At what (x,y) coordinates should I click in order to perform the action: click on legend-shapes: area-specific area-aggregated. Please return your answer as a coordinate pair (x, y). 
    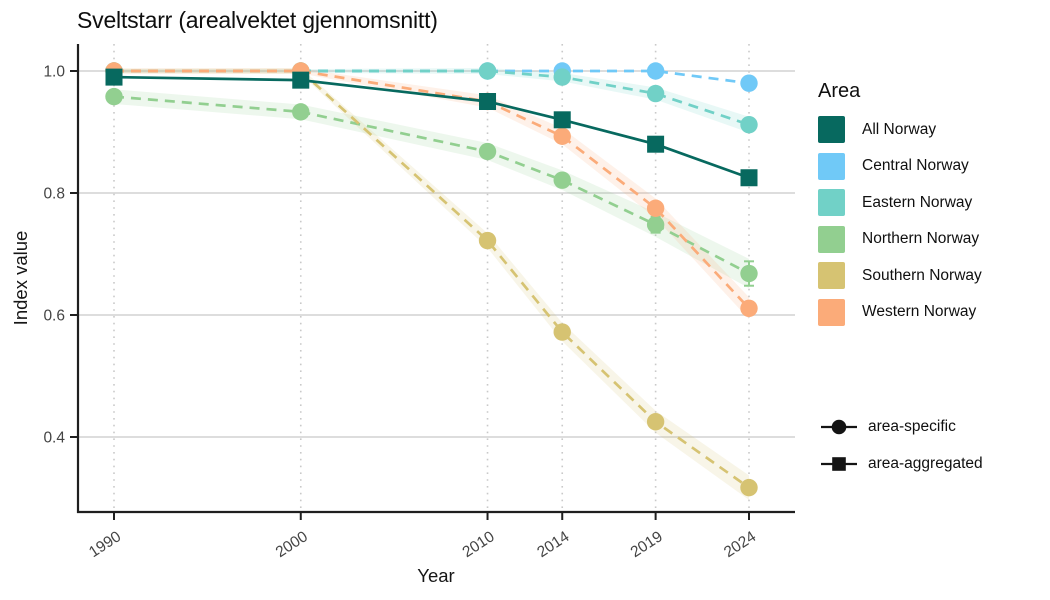
    Looking at the image, I should click on (901, 445).